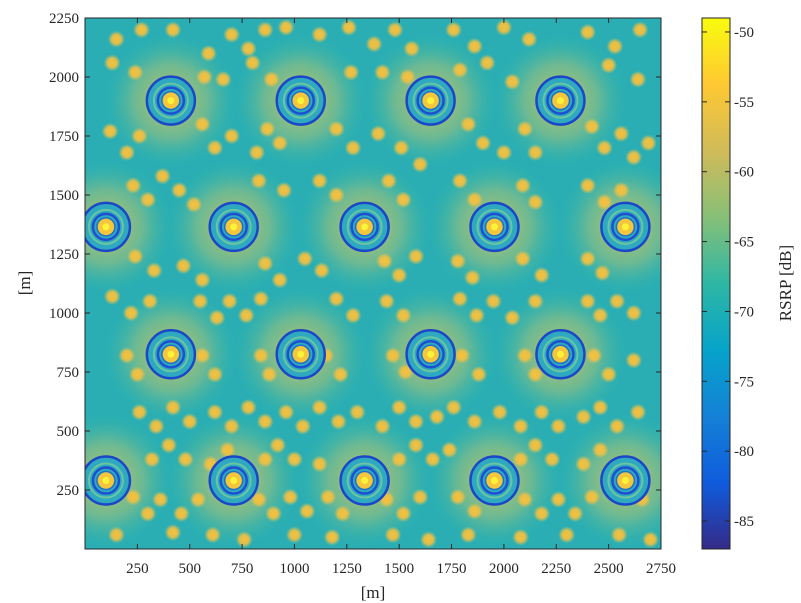  I want to click on x-tick-label-5: 1500, so click(399, 569).